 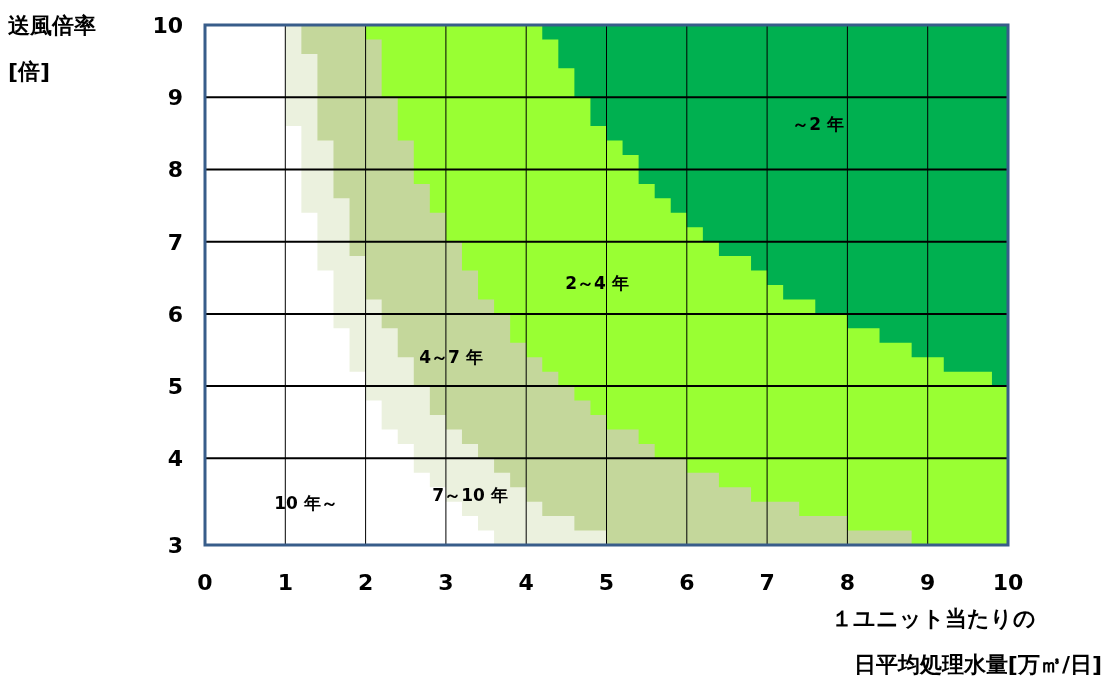 What do you see at coordinates (928, 582) in the screenshot?
I see `x-tick-label: 9` at bounding box center [928, 582].